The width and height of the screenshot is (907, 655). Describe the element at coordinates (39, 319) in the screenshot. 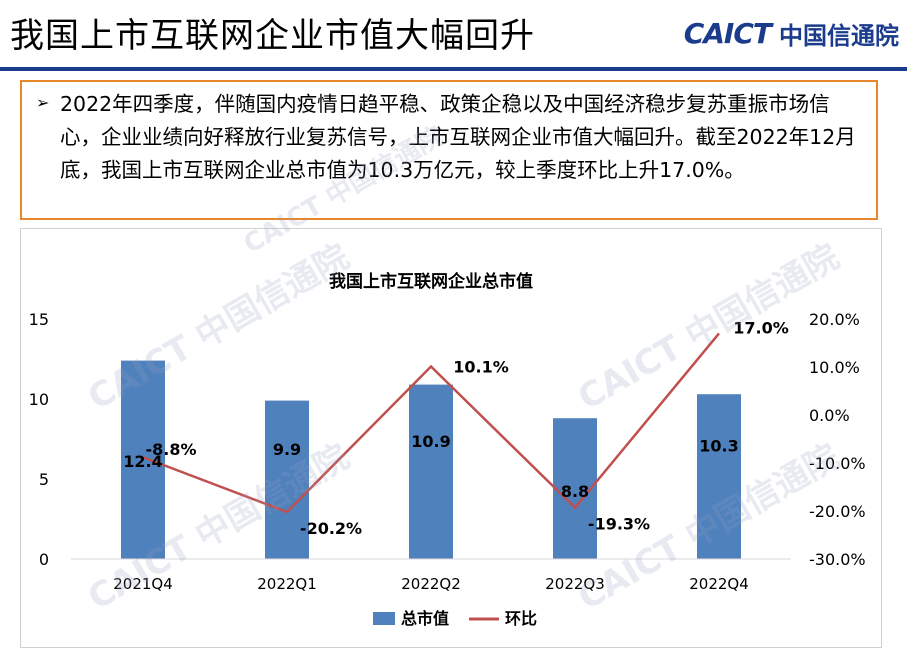

I see `y-left-tick-label: 15` at that location.